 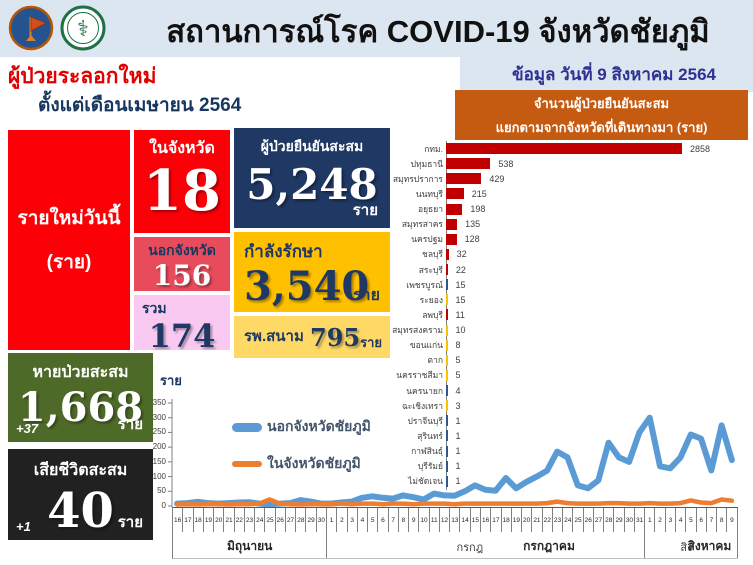 What do you see at coordinates (307, 286) in the screenshot?
I see `under-treatment-value: 3,540` at bounding box center [307, 286].